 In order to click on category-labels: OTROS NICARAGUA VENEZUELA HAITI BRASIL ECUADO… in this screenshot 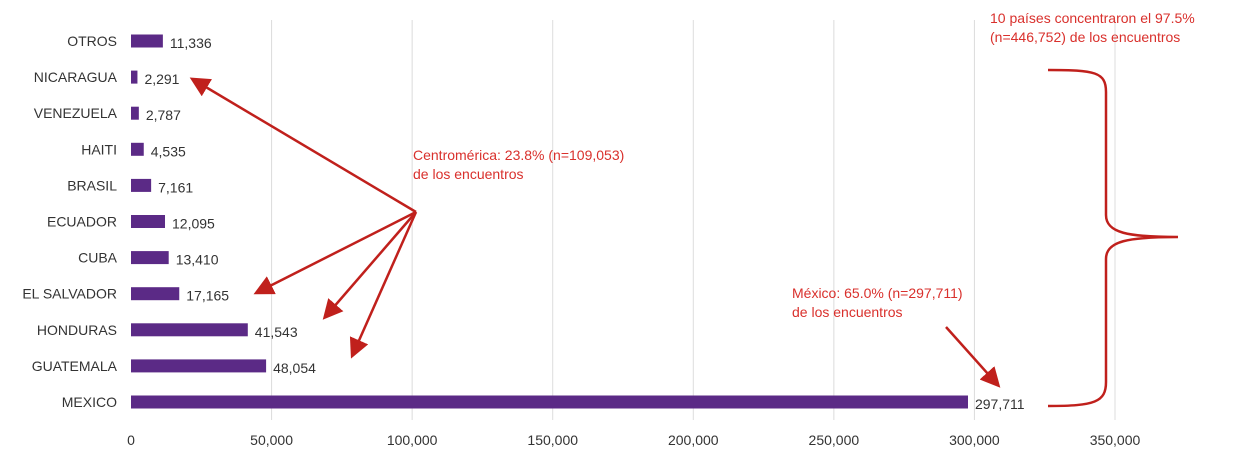, I will do `click(69, 221)`.